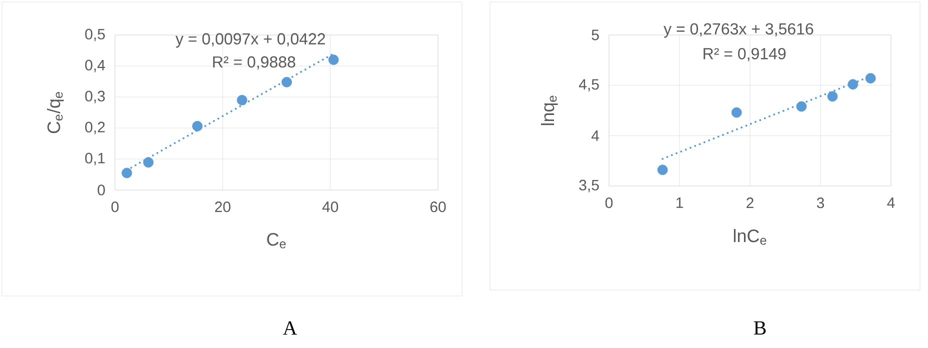  I want to click on y-axis-title: lnq$_{e}$, so click(549, 111).